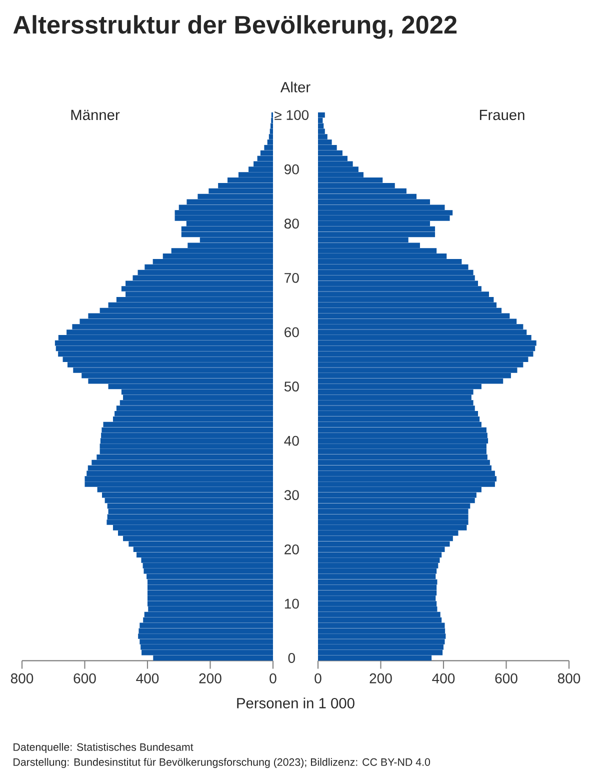 The width and height of the screenshot is (600, 780). What do you see at coordinates (291, 277) in the screenshot?
I see `y-tick-label: 70` at bounding box center [291, 277].